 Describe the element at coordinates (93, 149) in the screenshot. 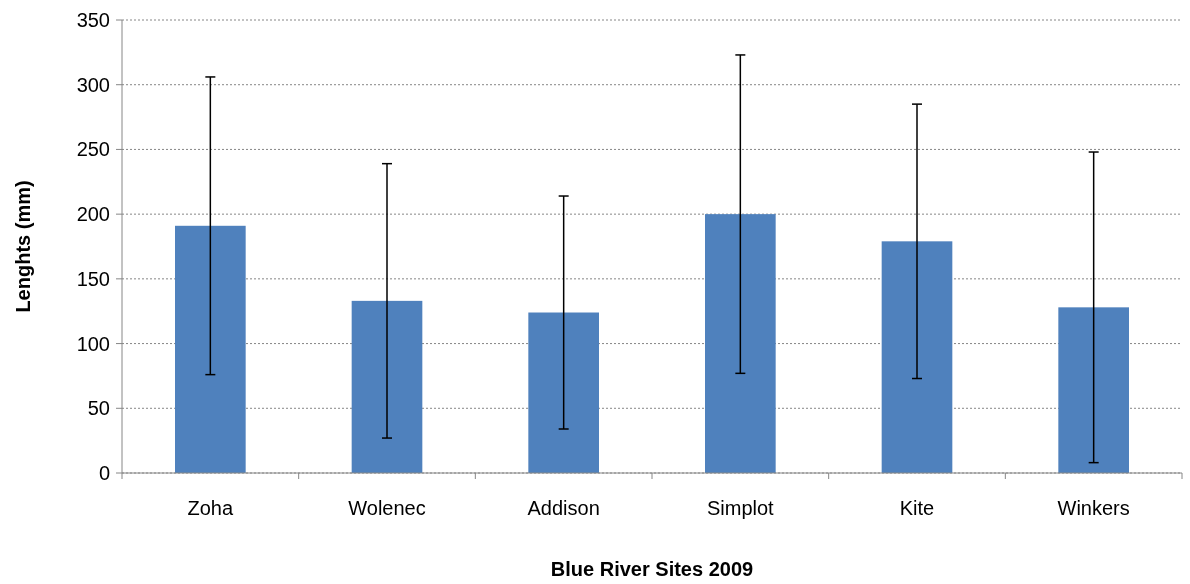

I see `y-tick-label: 250` at that location.